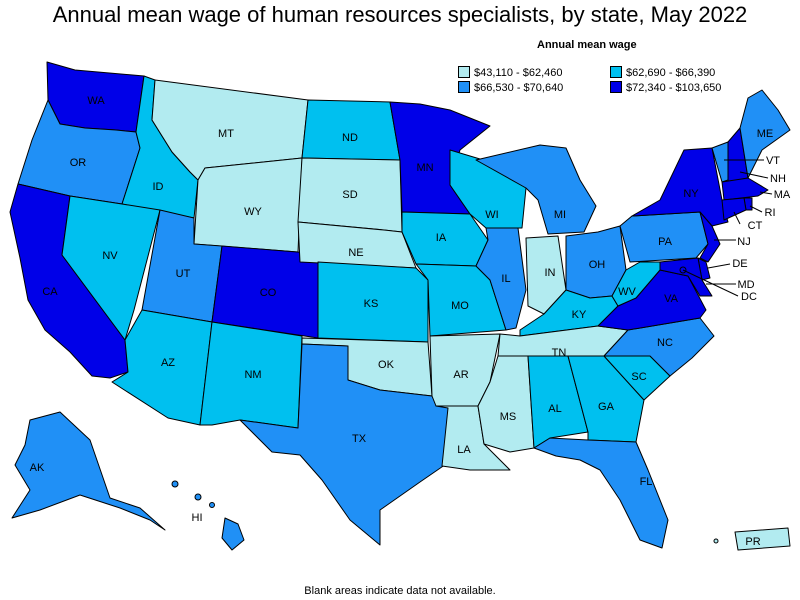 The image size is (800, 600). Describe the element at coordinates (519, 88) in the screenshot. I see `legend-label-3: $66,530 - $70,640` at that location.